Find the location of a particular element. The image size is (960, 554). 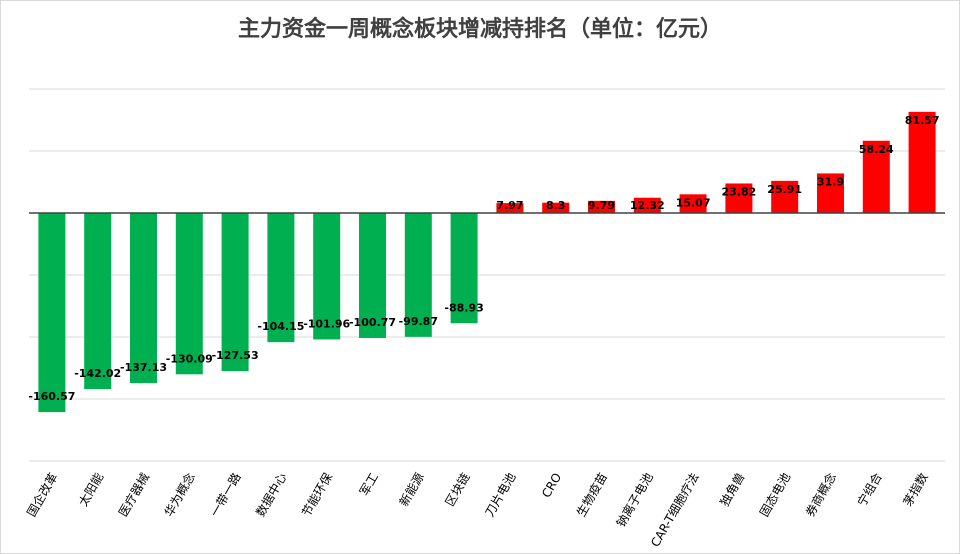

data-label-7: -101.96 is located at coordinates (326, 323).